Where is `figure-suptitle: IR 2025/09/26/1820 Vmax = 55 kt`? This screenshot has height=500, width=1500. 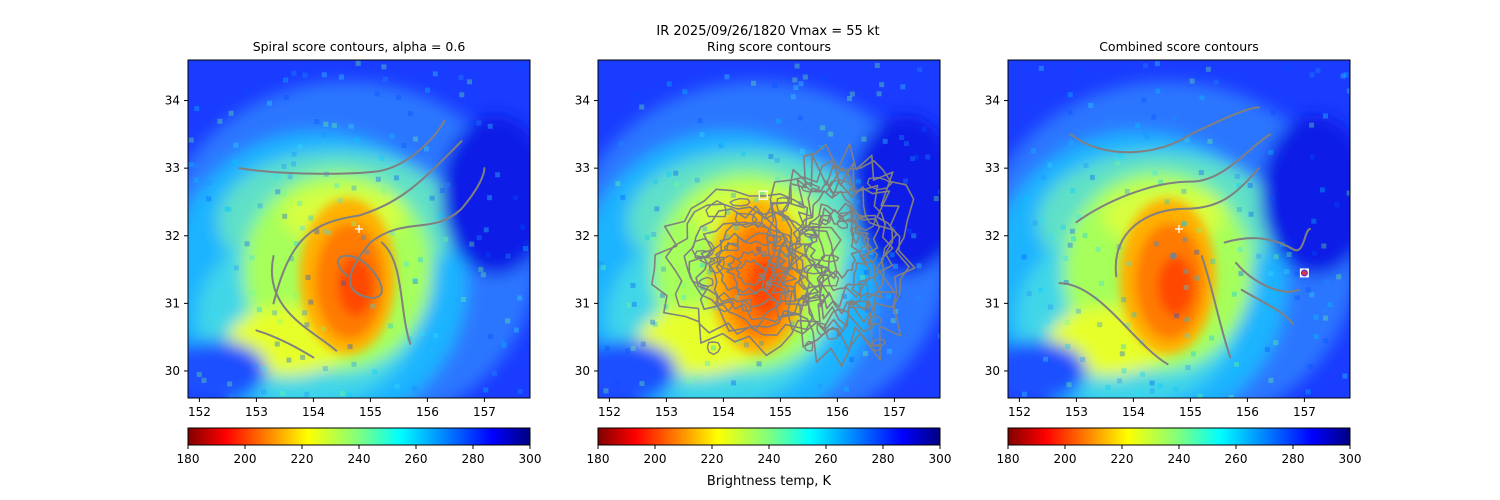 figure-suptitle: IR 2025/09/26/1820 Vmax = 55 kt is located at coordinates (767, 31).